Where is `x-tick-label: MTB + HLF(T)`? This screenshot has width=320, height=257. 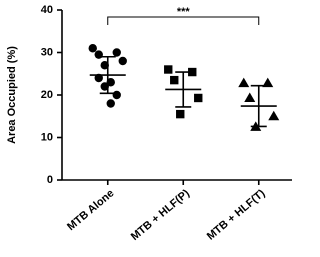 x-tick-label: MTB + HLF(T) is located at coordinates (236, 215).